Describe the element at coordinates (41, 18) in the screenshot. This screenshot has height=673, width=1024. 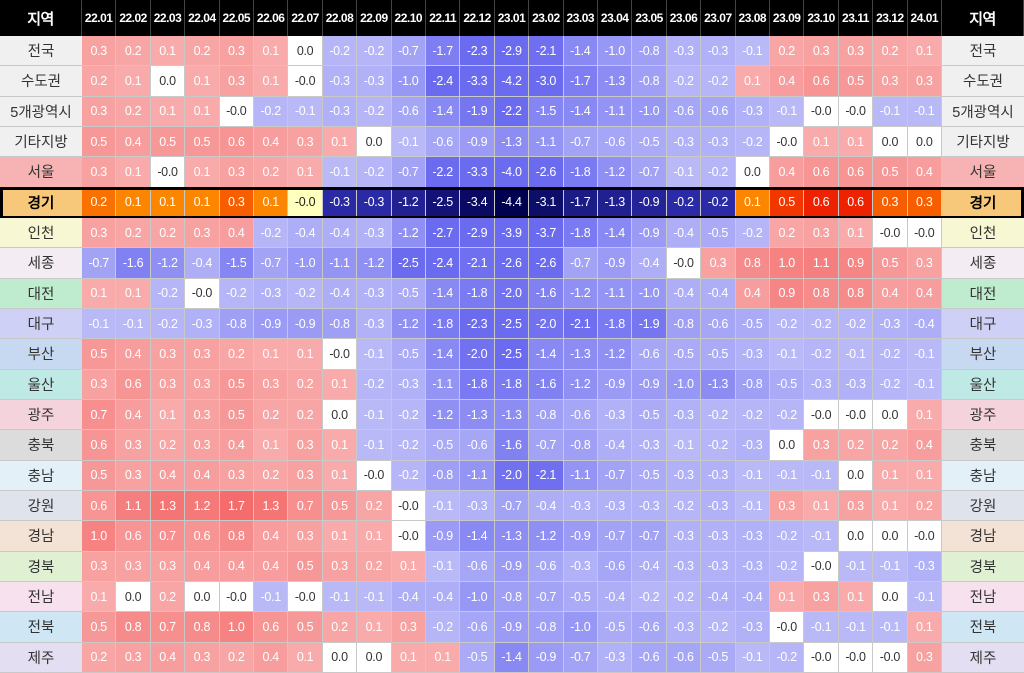
I see `corner-header-left: 지역` at that location.